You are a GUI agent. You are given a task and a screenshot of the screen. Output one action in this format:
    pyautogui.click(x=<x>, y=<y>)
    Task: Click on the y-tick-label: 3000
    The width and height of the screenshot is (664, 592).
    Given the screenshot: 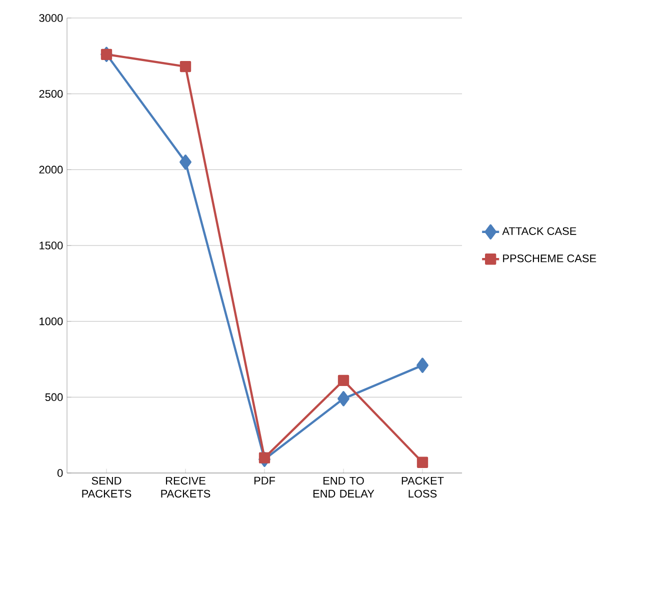 What is the action you would take?
    pyautogui.click(x=51, y=18)
    